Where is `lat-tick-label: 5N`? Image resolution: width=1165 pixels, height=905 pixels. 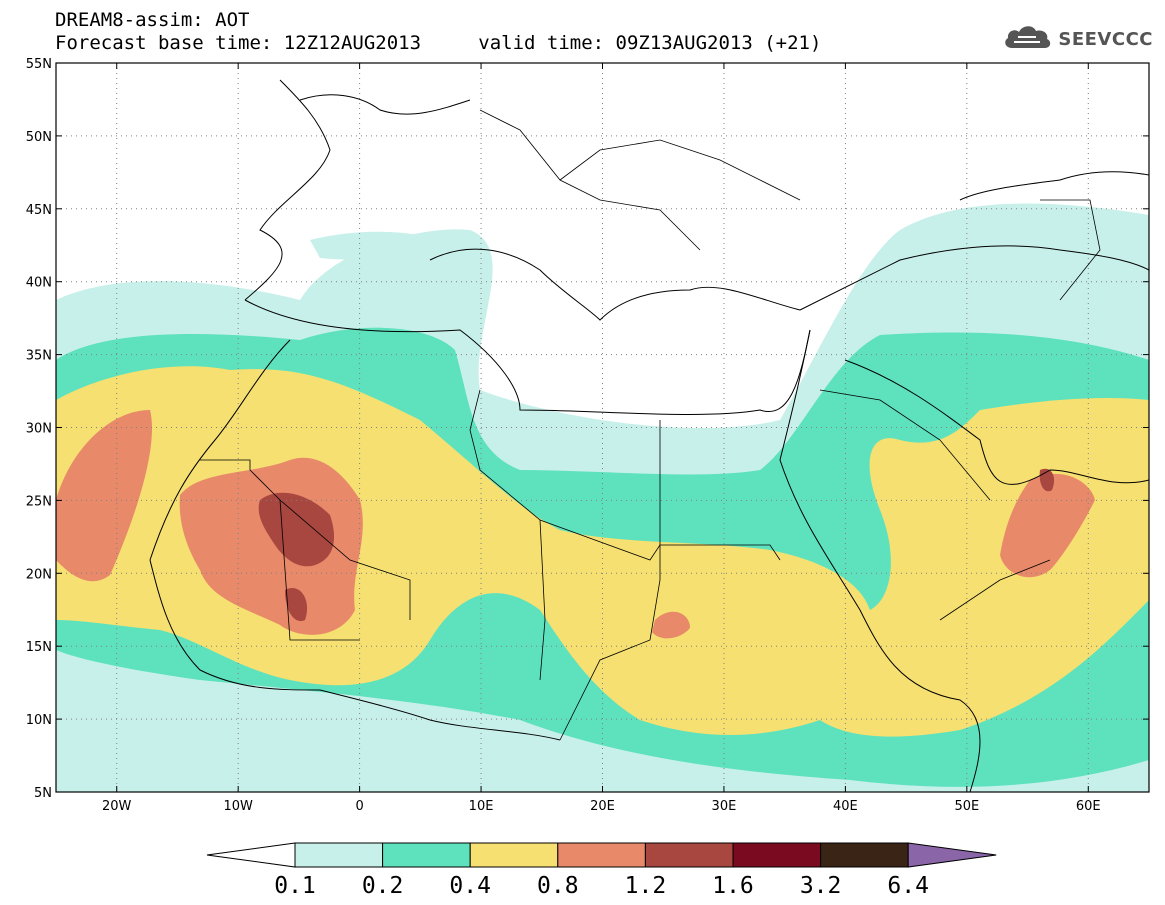 lat-tick-label: 5N is located at coordinates (43, 793).